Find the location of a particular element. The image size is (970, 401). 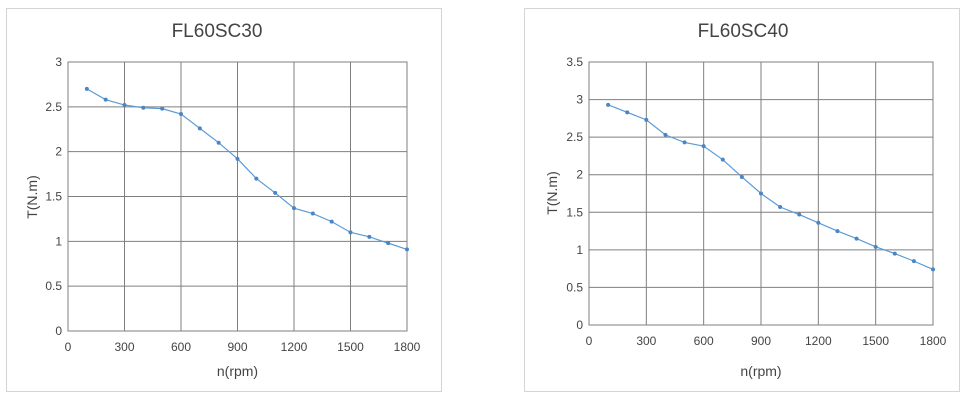

chart-title: FL60SC40 is located at coordinates (743, 31).